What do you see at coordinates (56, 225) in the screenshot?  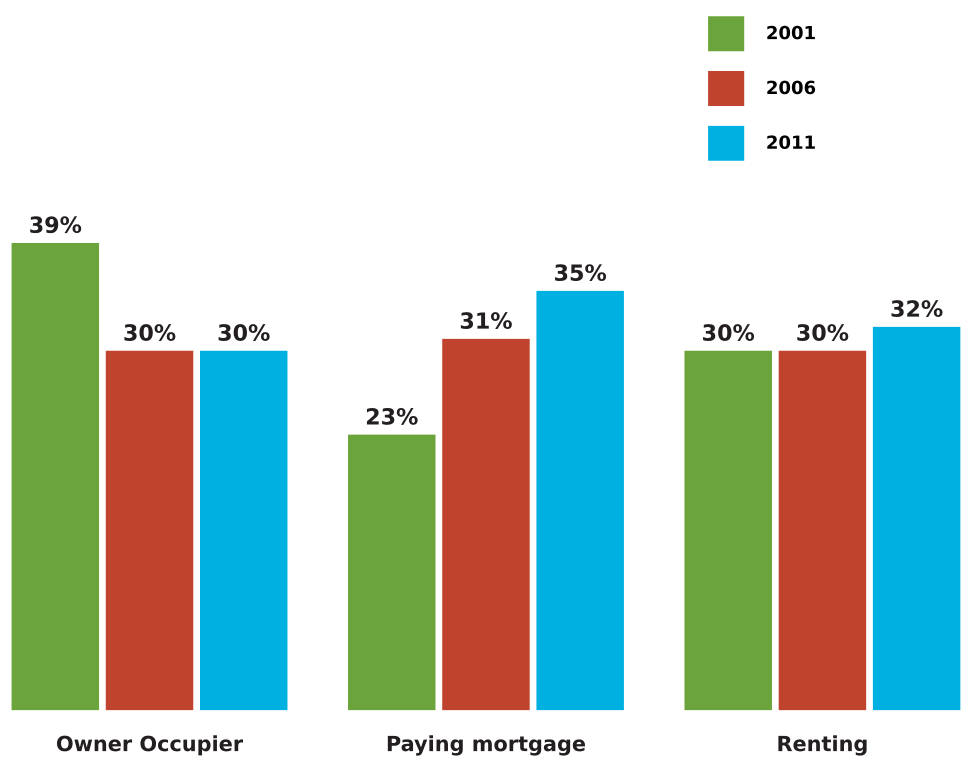 I see `data-label: 39%` at bounding box center [56, 225].